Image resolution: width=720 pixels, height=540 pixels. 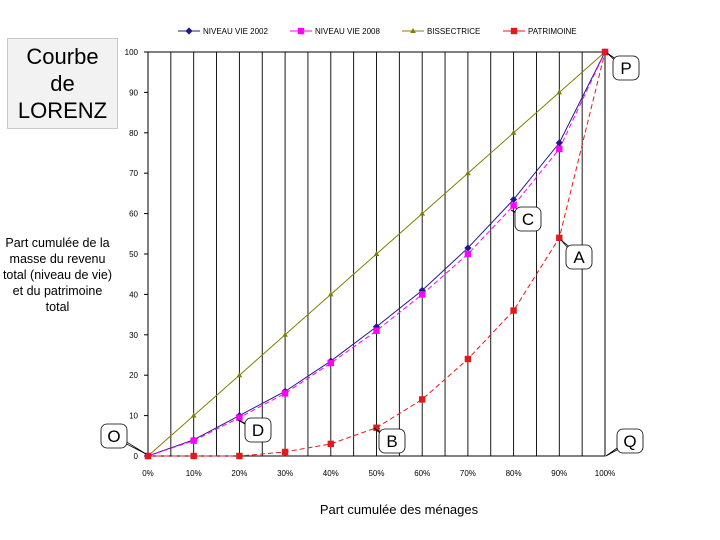 What do you see at coordinates (194, 473) in the screenshot?
I see `x-tick-label: 10%` at bounding box center [194, 473].